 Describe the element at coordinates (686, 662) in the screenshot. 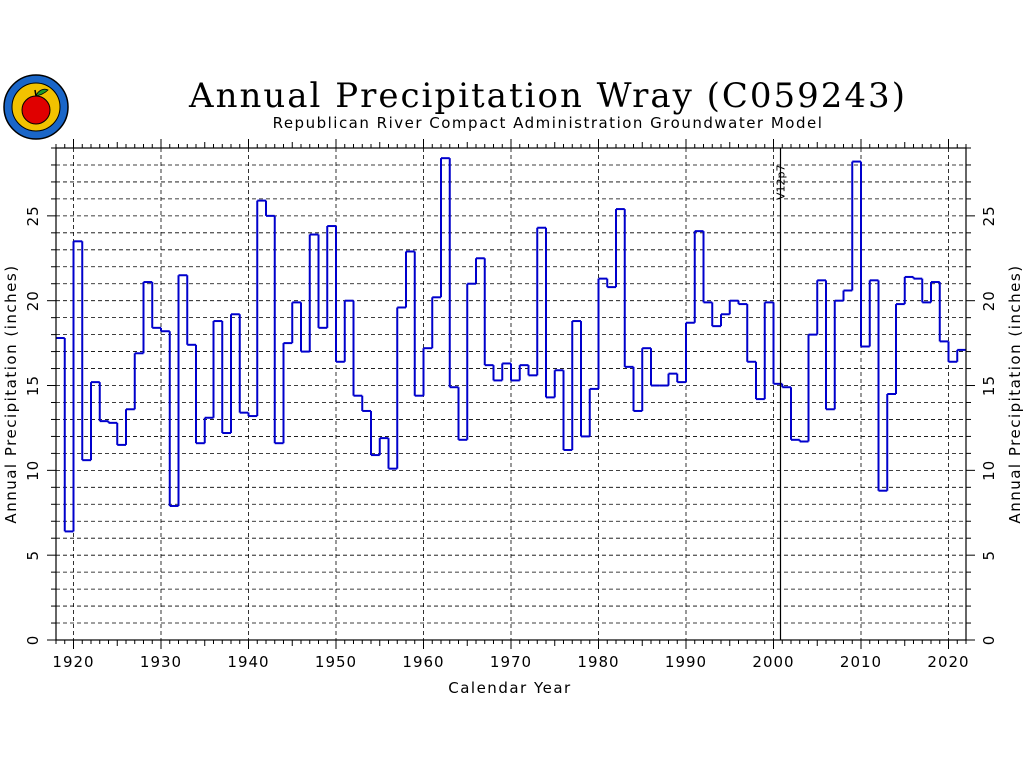

I see `x-tick-label: 1990` at that location.